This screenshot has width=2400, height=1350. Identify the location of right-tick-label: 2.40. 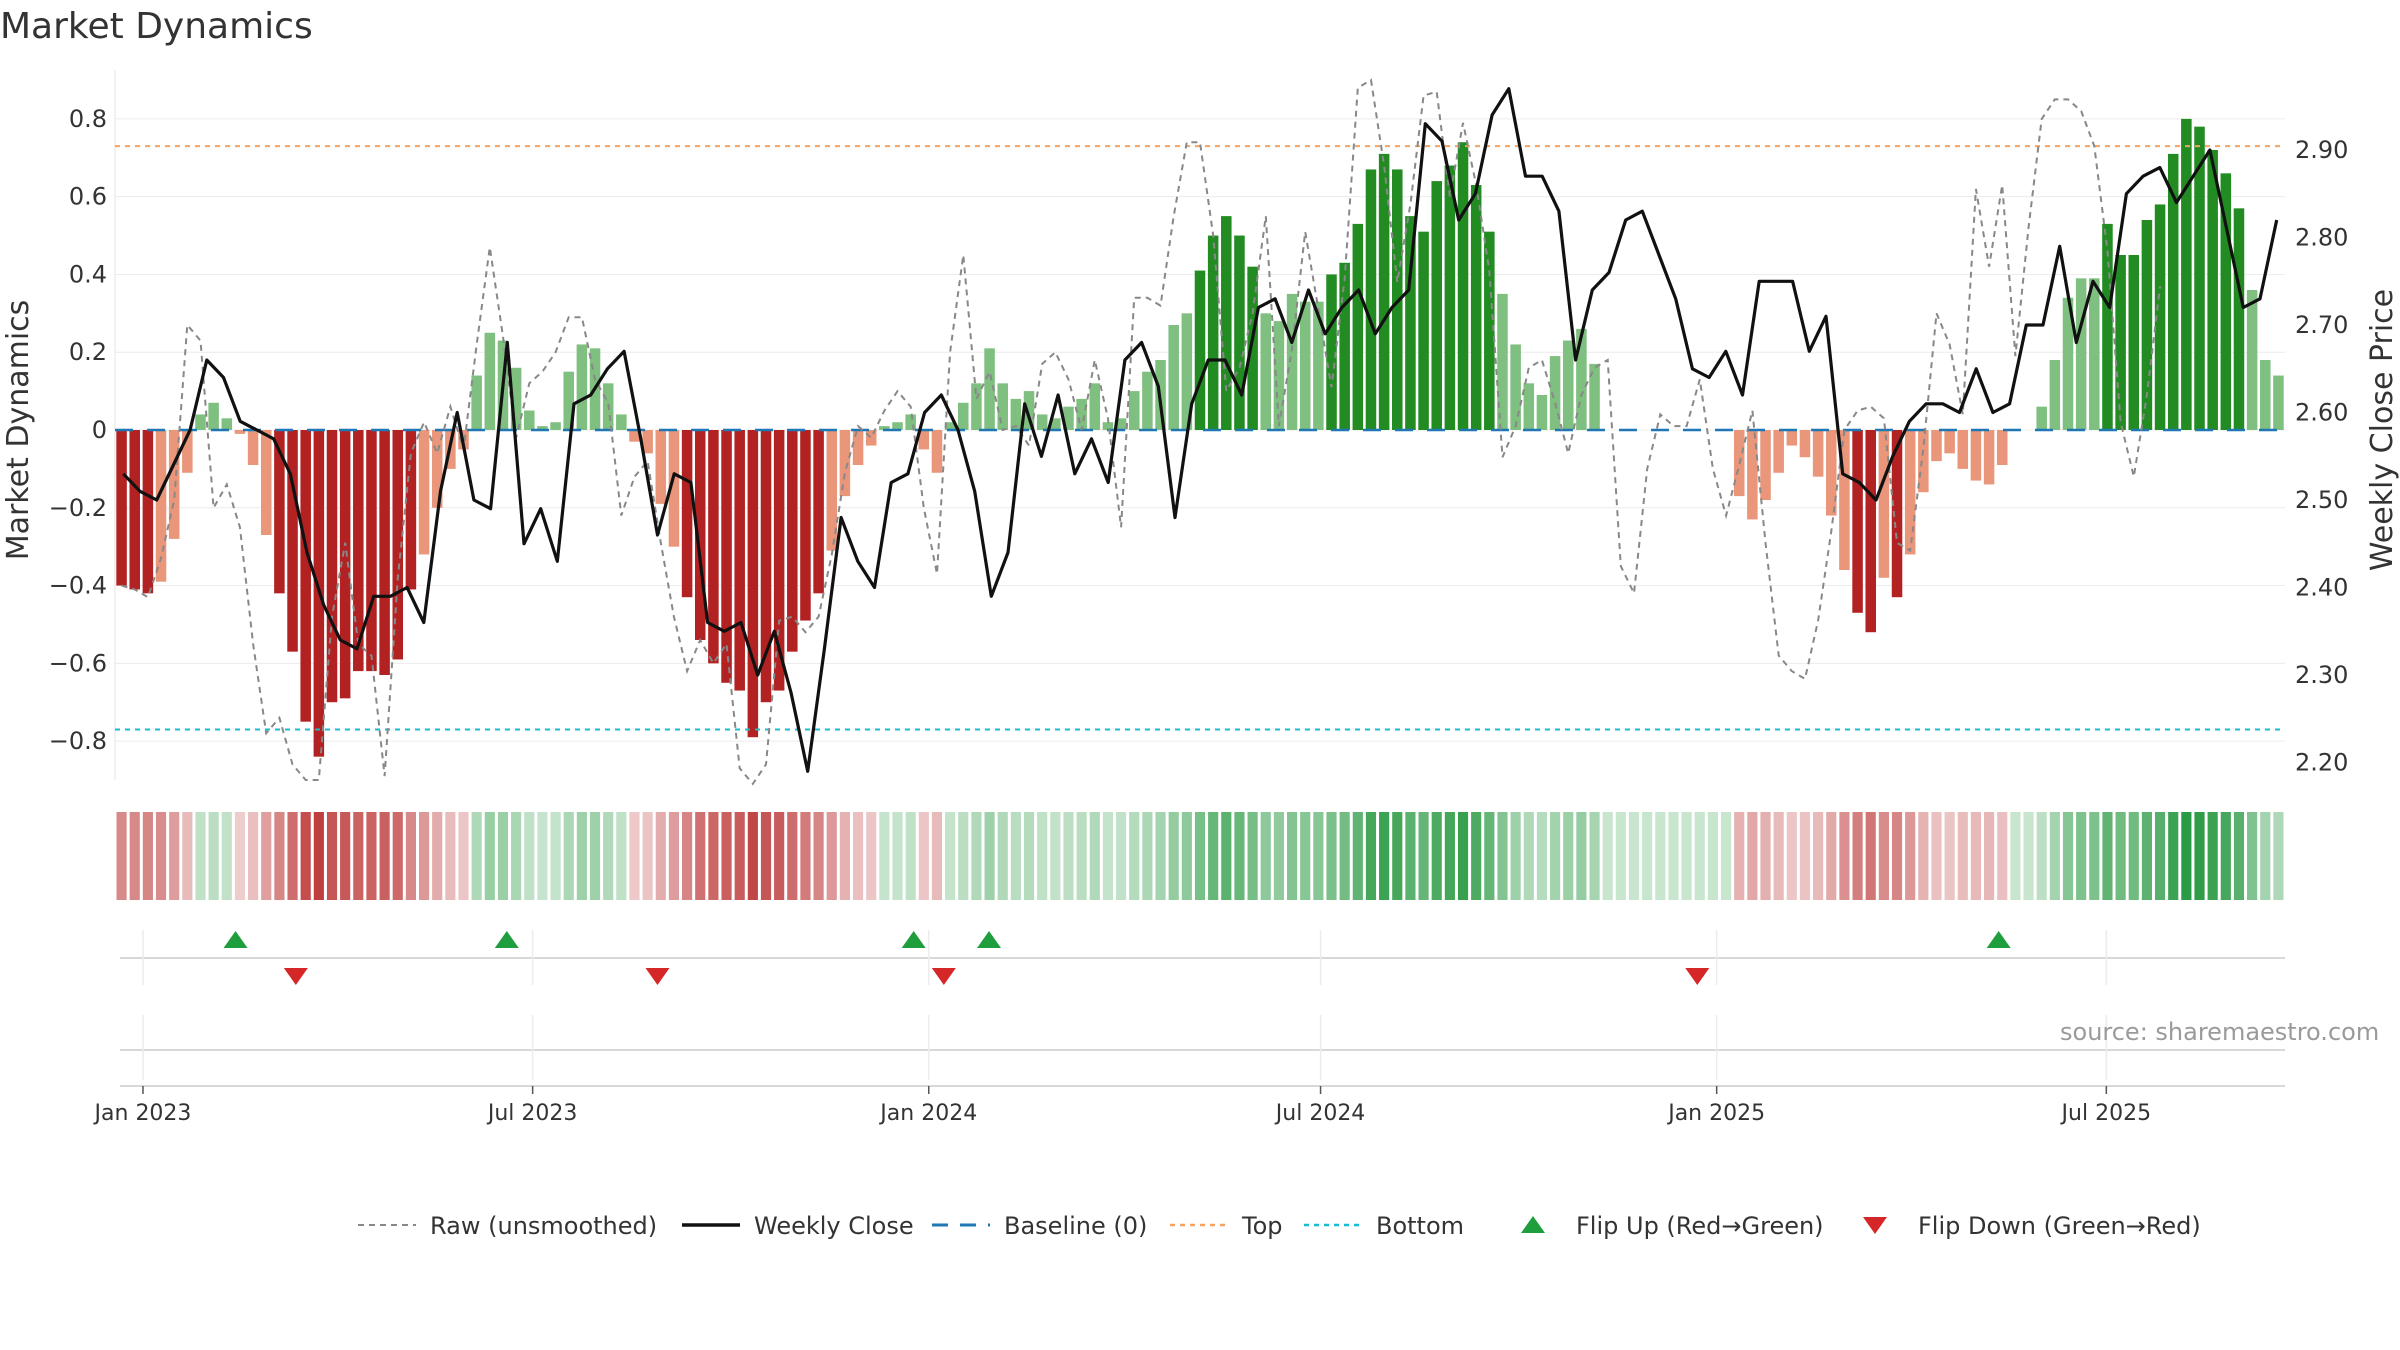
(2321, 588).